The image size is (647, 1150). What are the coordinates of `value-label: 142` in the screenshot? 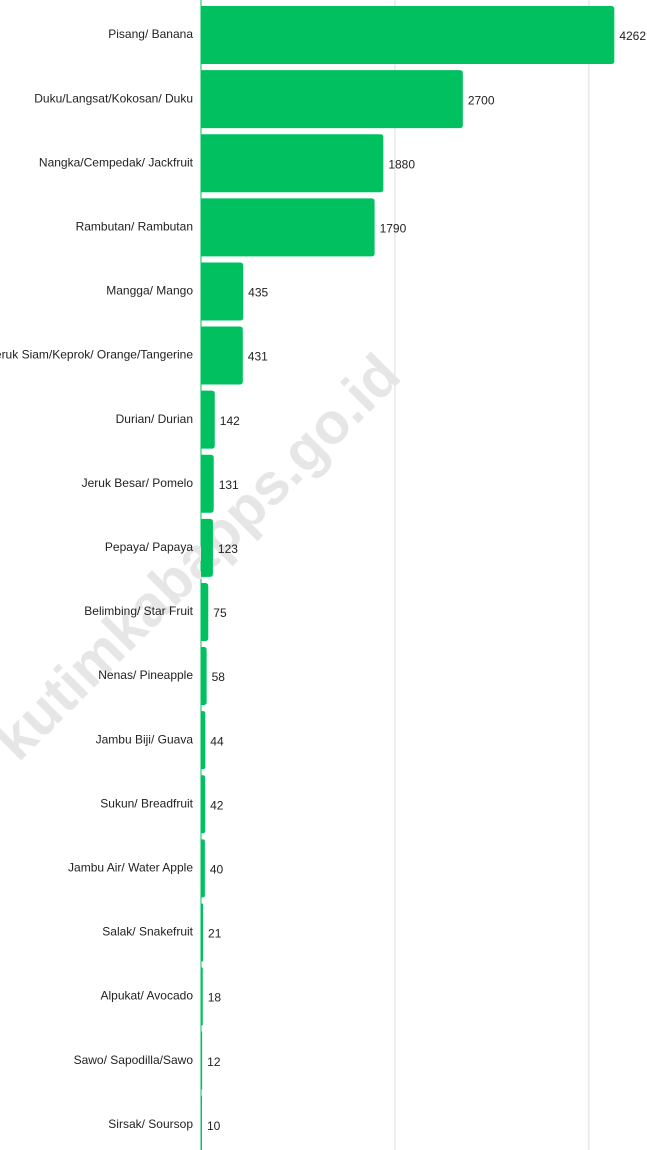 It's located at (230, 421).